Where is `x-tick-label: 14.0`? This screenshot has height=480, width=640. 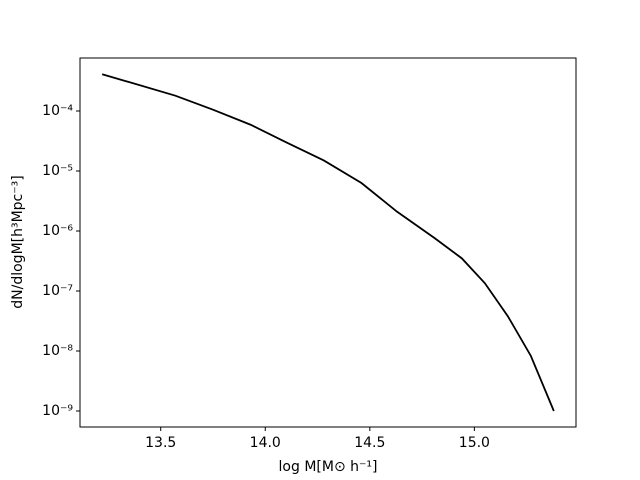
x-tick-label: 14.0 is located at coordinates (265, 443).